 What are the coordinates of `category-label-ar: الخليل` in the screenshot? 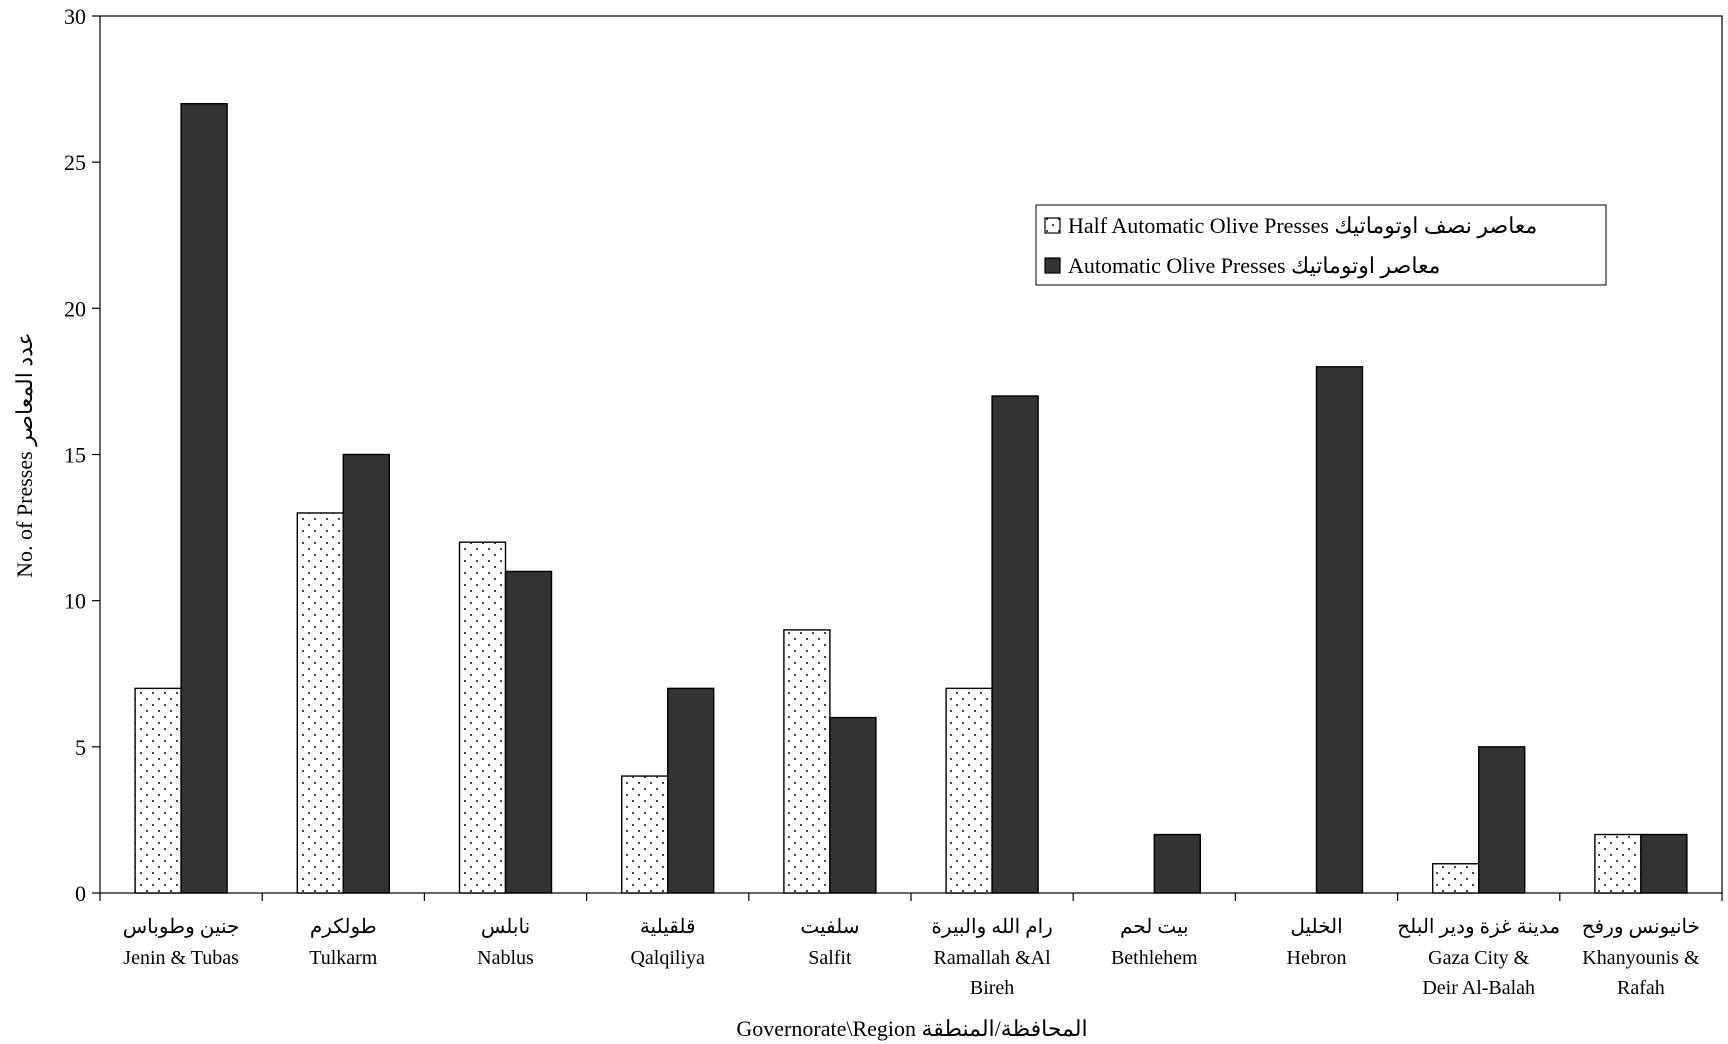 It's located at (1316, 927).